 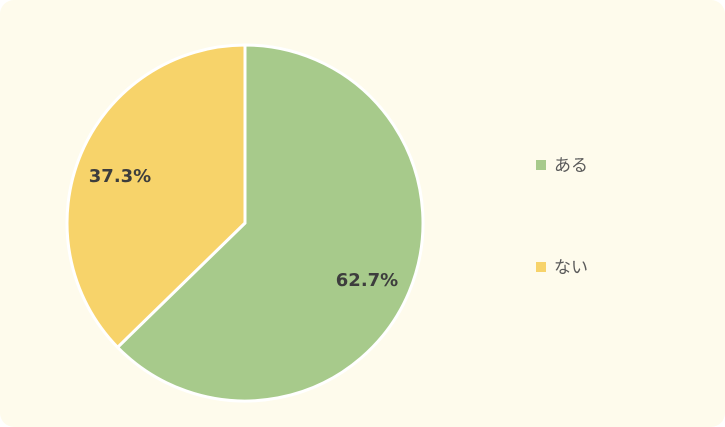 I want to click on legend: ある ない, so click(x=562, y=254).